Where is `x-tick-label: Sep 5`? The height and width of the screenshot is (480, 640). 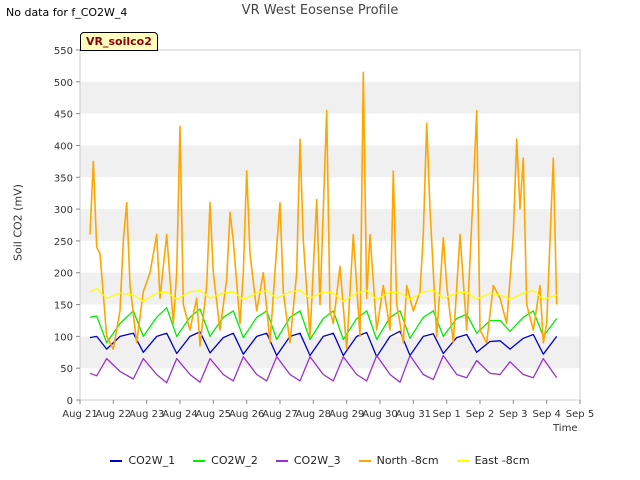
x-tick-label: Sep 5 is located at coordinates (580, 414).